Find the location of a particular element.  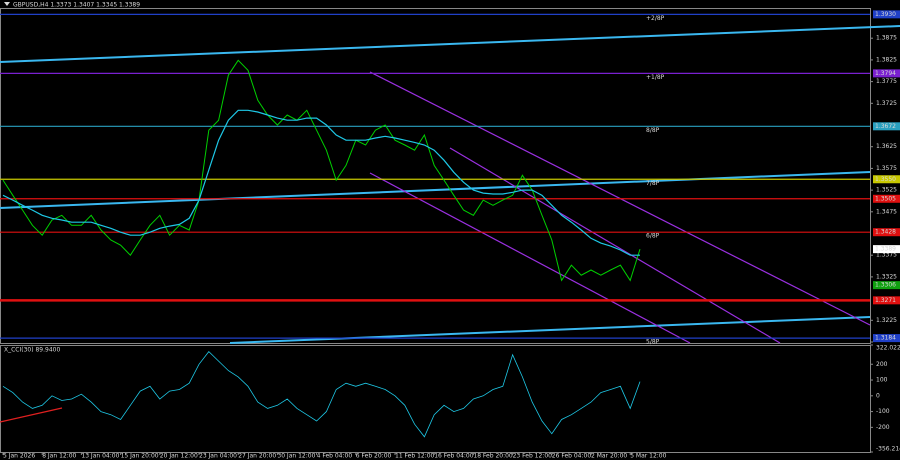

y-tick-label: 200 is located at coordinates (882, 364).